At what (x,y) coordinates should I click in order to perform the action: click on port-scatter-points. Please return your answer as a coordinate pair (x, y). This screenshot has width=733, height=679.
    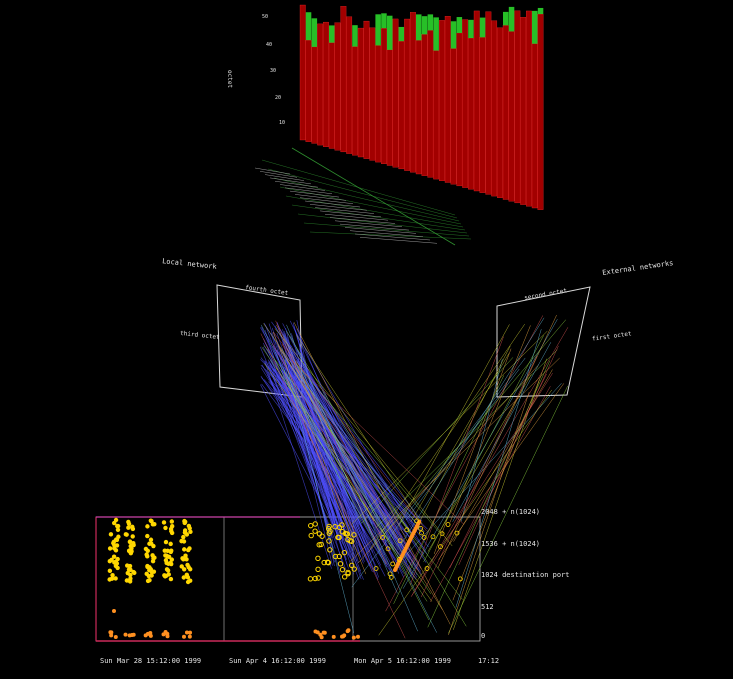
    Looking at the image, I should click on (285, 578).